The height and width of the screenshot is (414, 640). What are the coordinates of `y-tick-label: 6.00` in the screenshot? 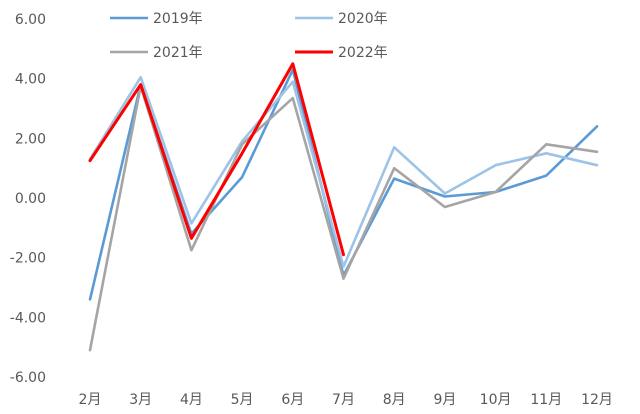 It's located at (30, 20).